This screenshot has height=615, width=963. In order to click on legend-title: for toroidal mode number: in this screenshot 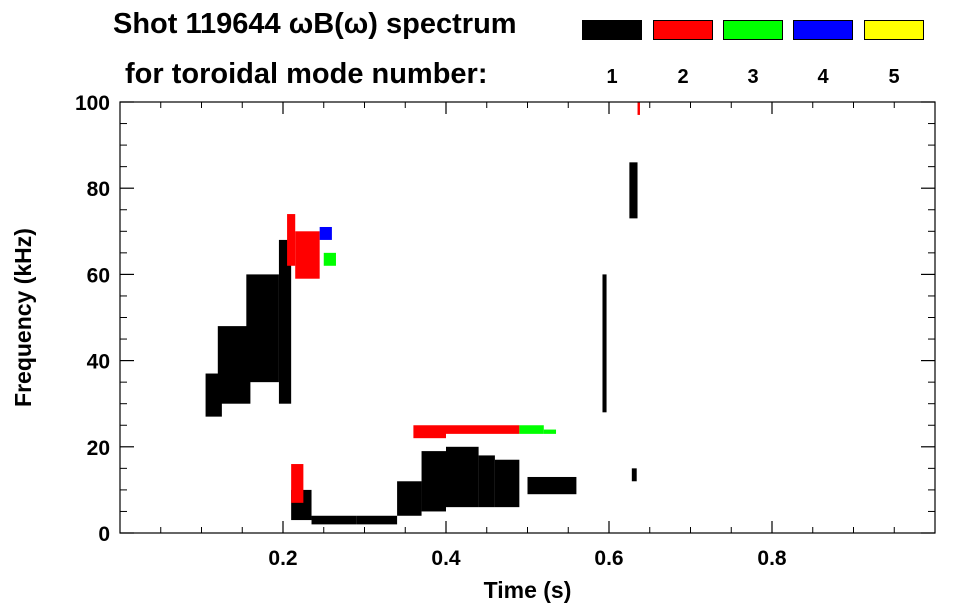, I will do `click(306, 74)`.